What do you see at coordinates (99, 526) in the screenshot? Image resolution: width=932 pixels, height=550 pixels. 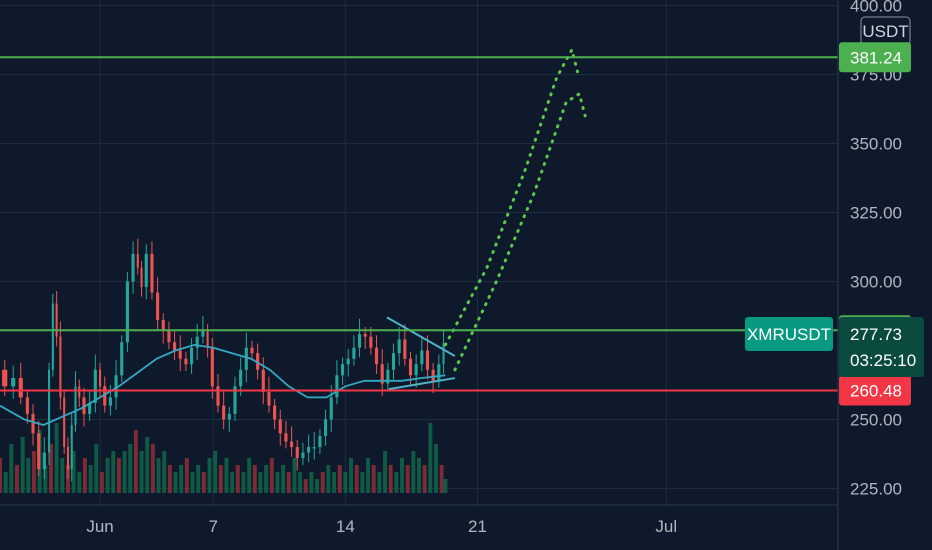 I see `time-tick-label: Jun` at bounding box center [99, 526].